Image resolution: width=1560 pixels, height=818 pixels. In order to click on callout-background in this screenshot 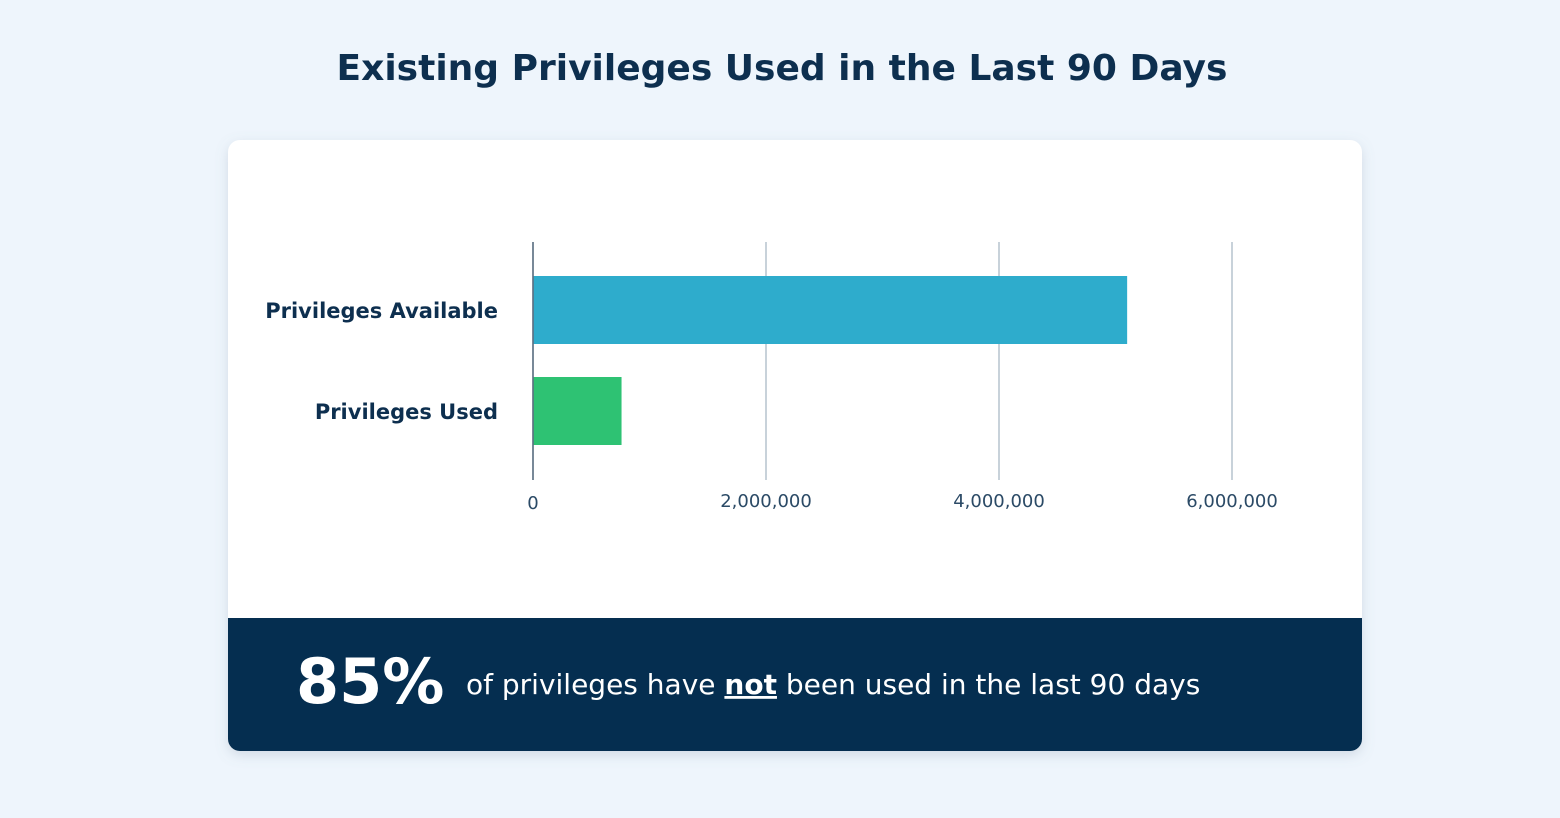, I will do `click(795, 684)`.